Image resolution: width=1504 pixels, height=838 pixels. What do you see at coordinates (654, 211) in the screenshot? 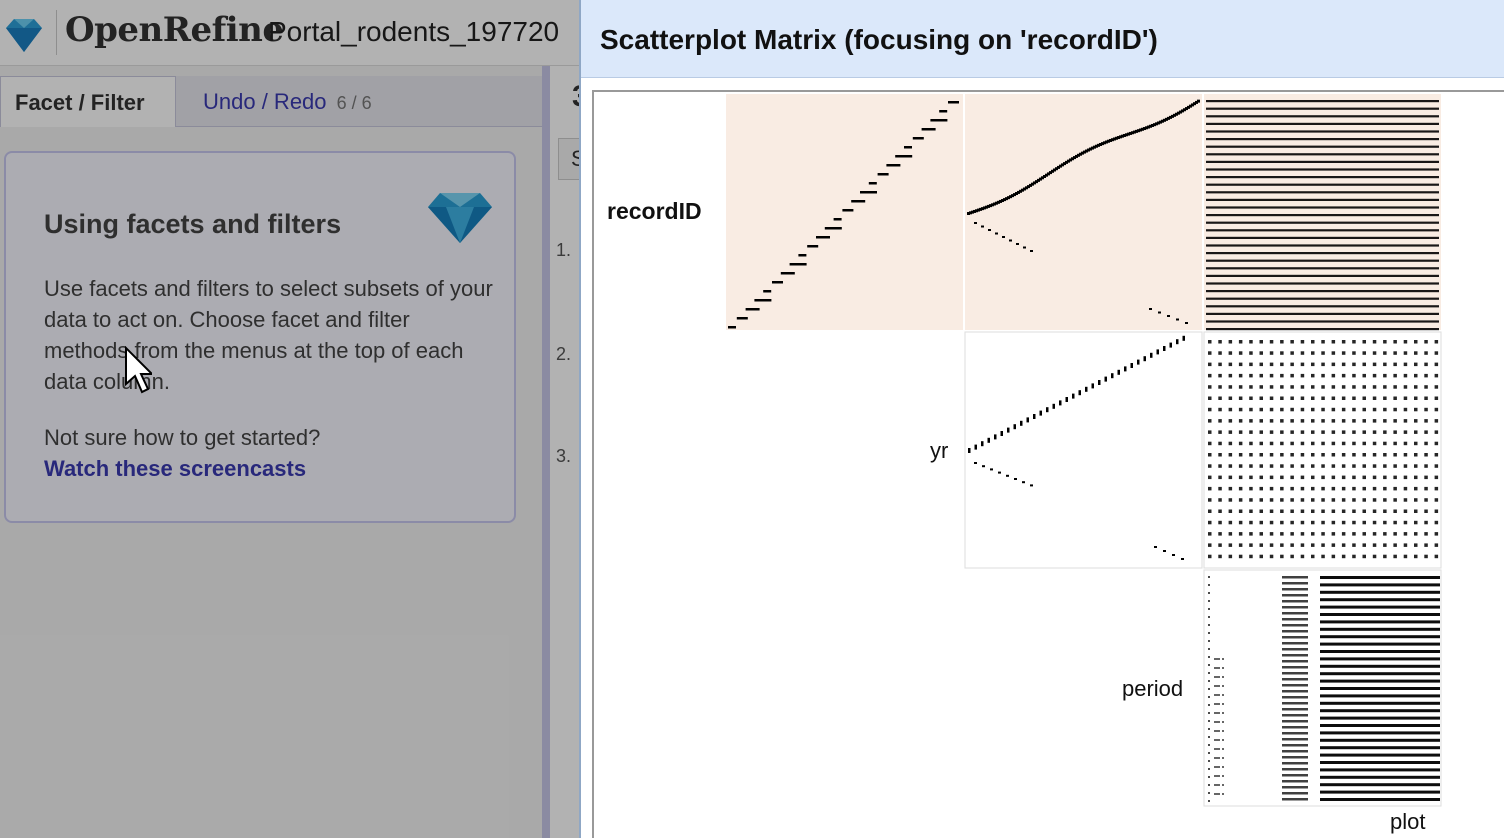
I see `column-label-recordID: recordID` at bounding box center [654, 211].